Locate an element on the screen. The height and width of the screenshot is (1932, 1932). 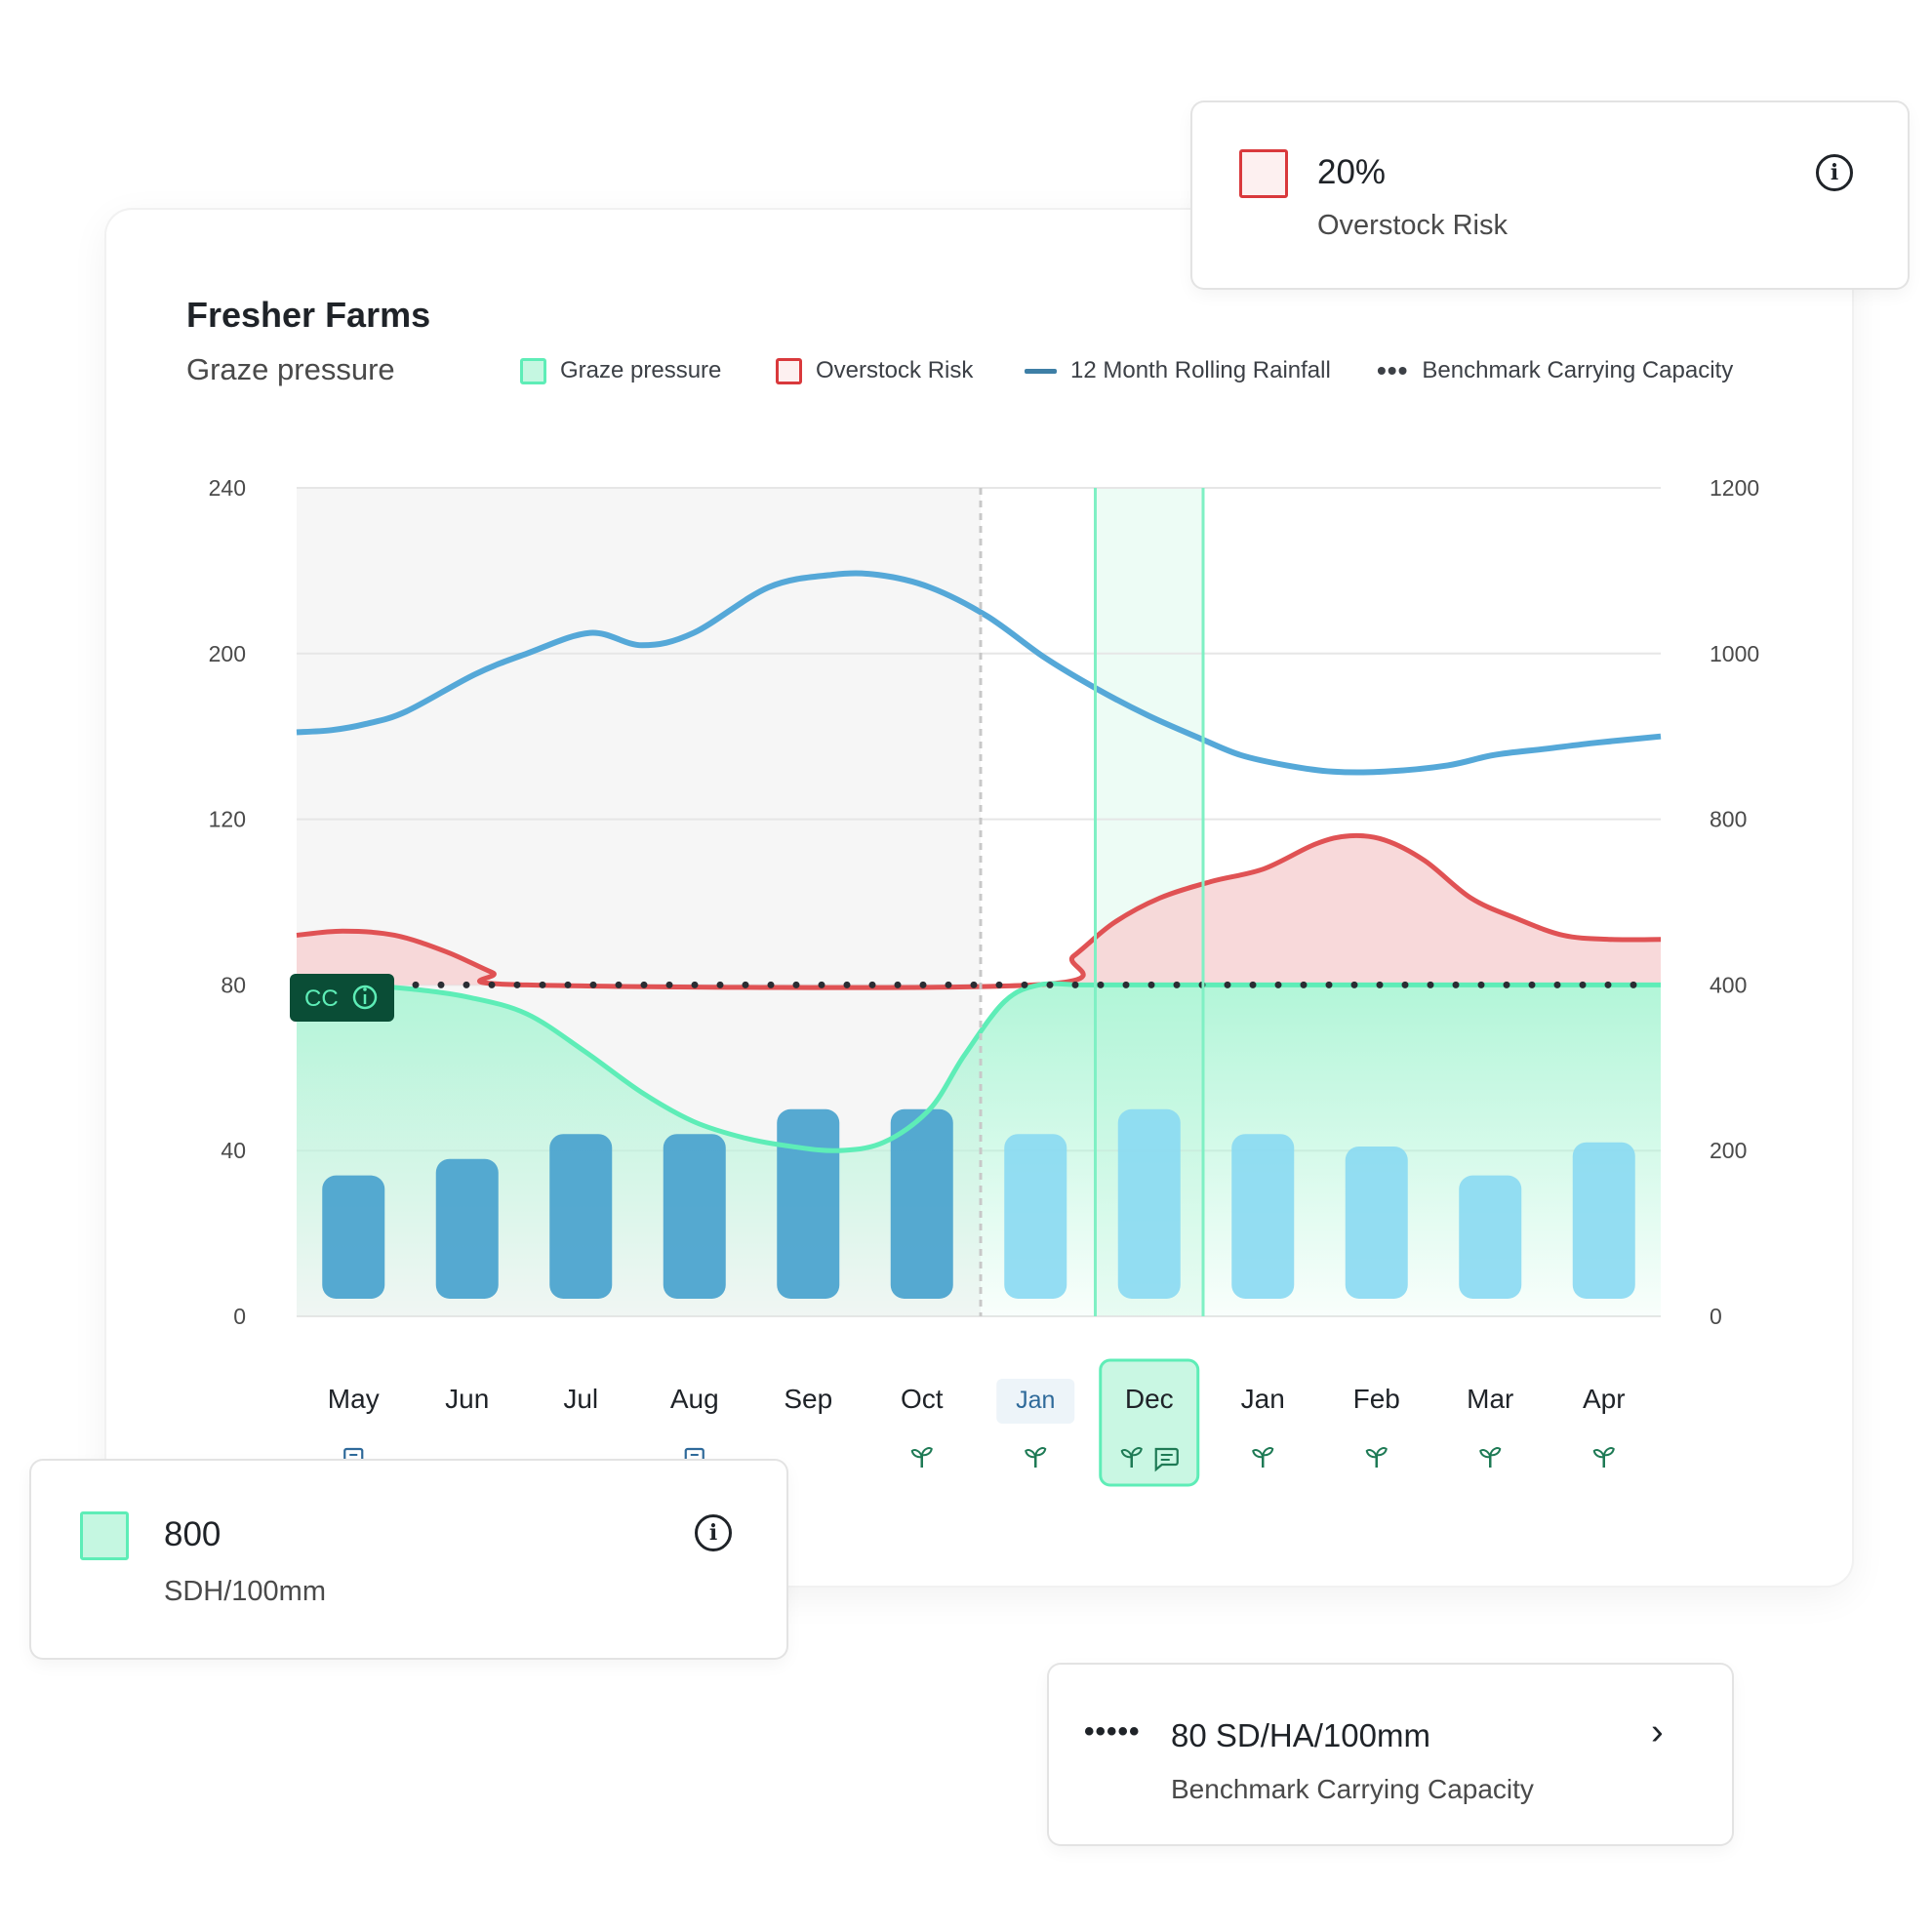
month-label: Aug is located at coordinates (694, 1399).